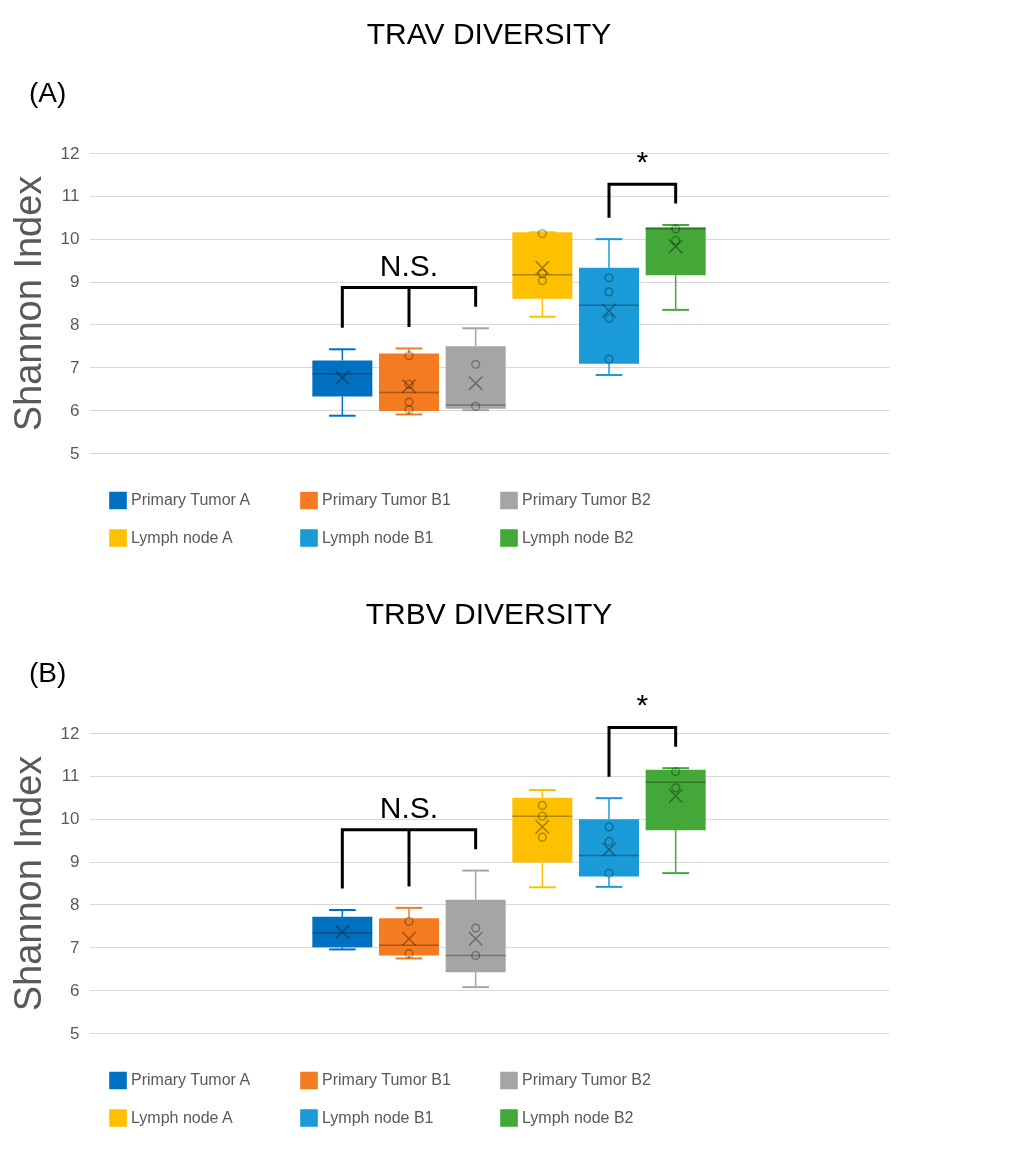  What do you see at coordinates (489, 613) in the screenshot?
I see `chart-title: TRBV DIVERSITY` at bounding box center [489, 613].